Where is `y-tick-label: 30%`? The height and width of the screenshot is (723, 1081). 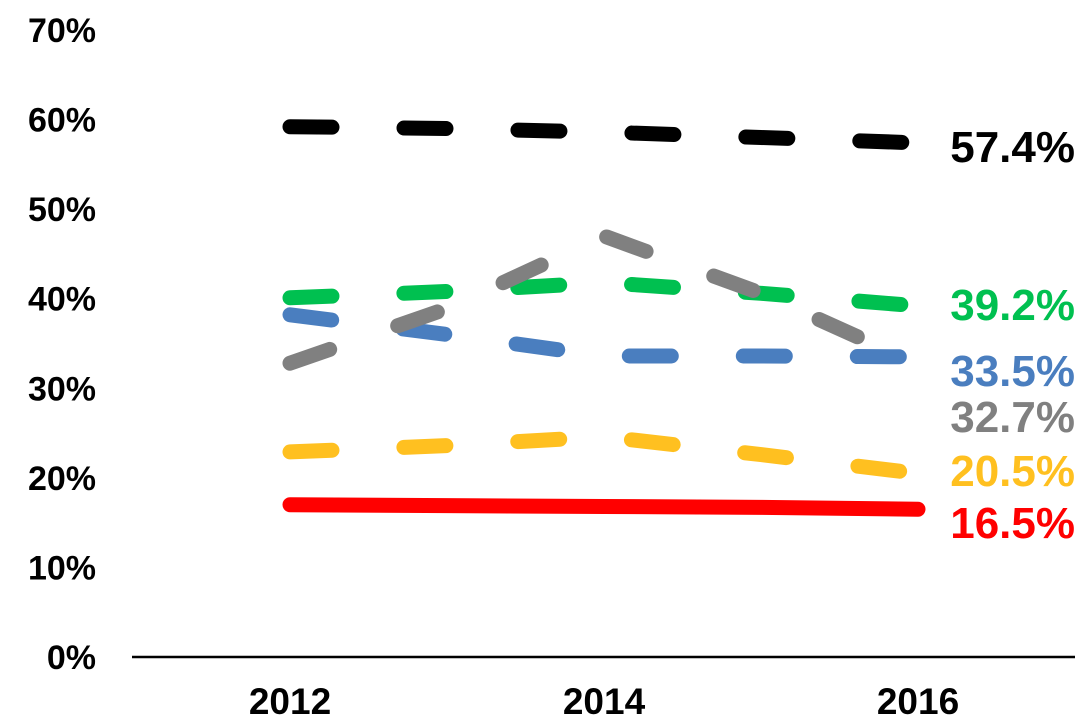
y-tick-label: 30% is located at coordinates (62, 389).